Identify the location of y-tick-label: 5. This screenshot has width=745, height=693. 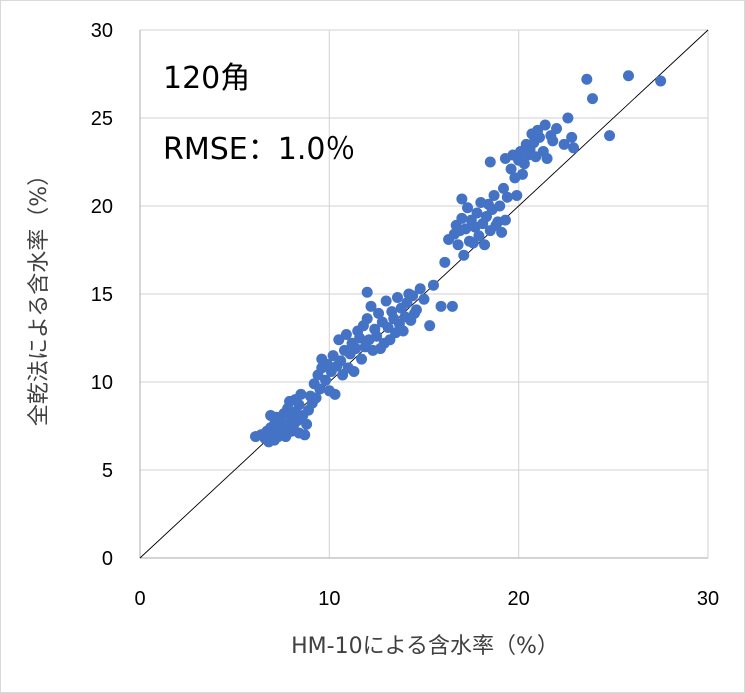
(107, 471).